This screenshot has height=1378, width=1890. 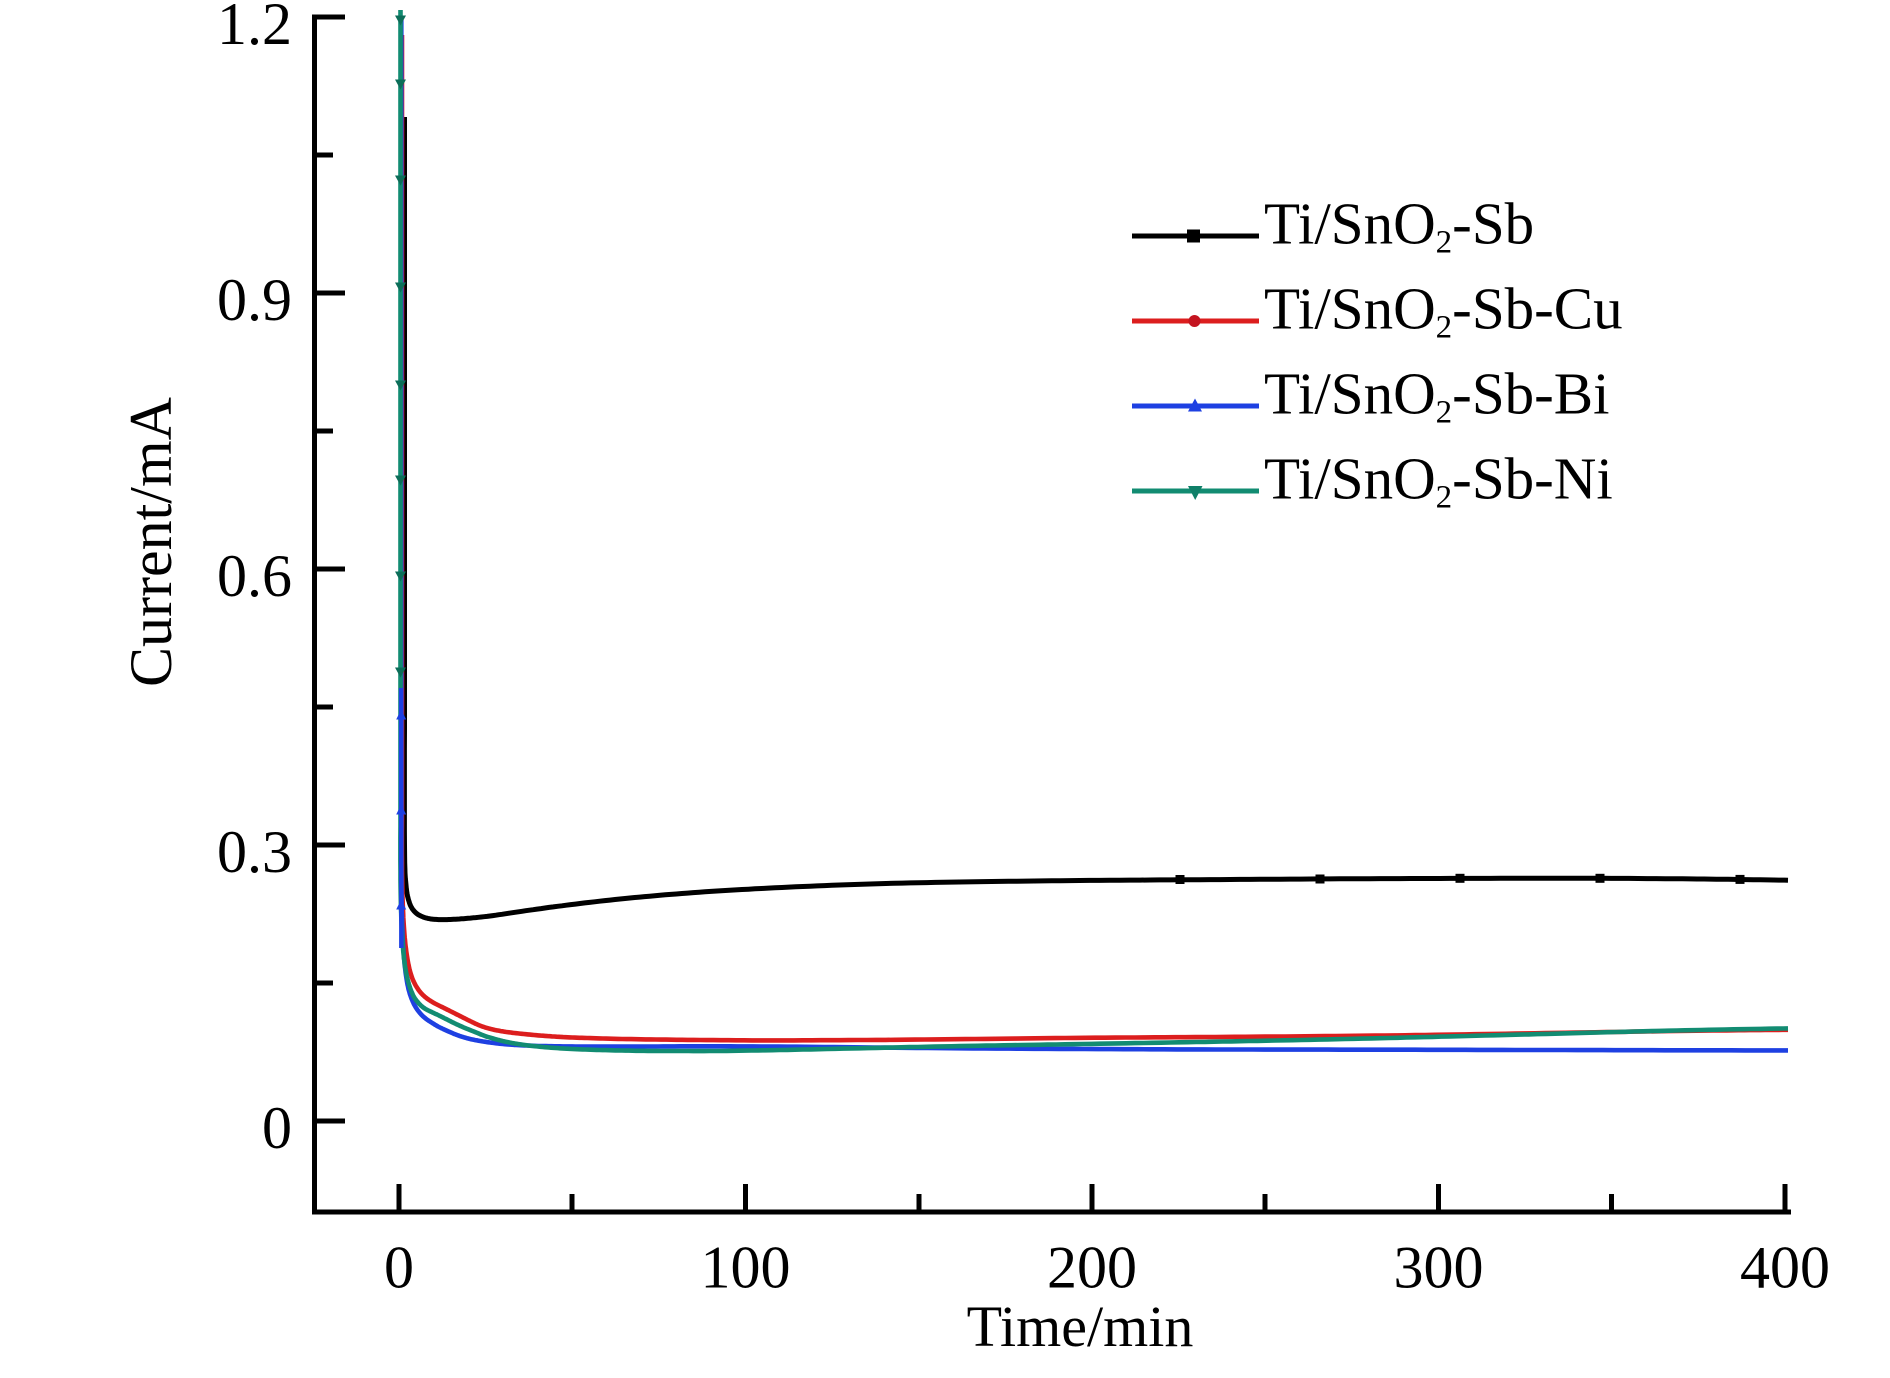 What do you see at coordinates (1438, 481) in the screenshot?
I see `svg-text: Ti/SnO2-Sb-Ni` at bounding box center [1438, 481].